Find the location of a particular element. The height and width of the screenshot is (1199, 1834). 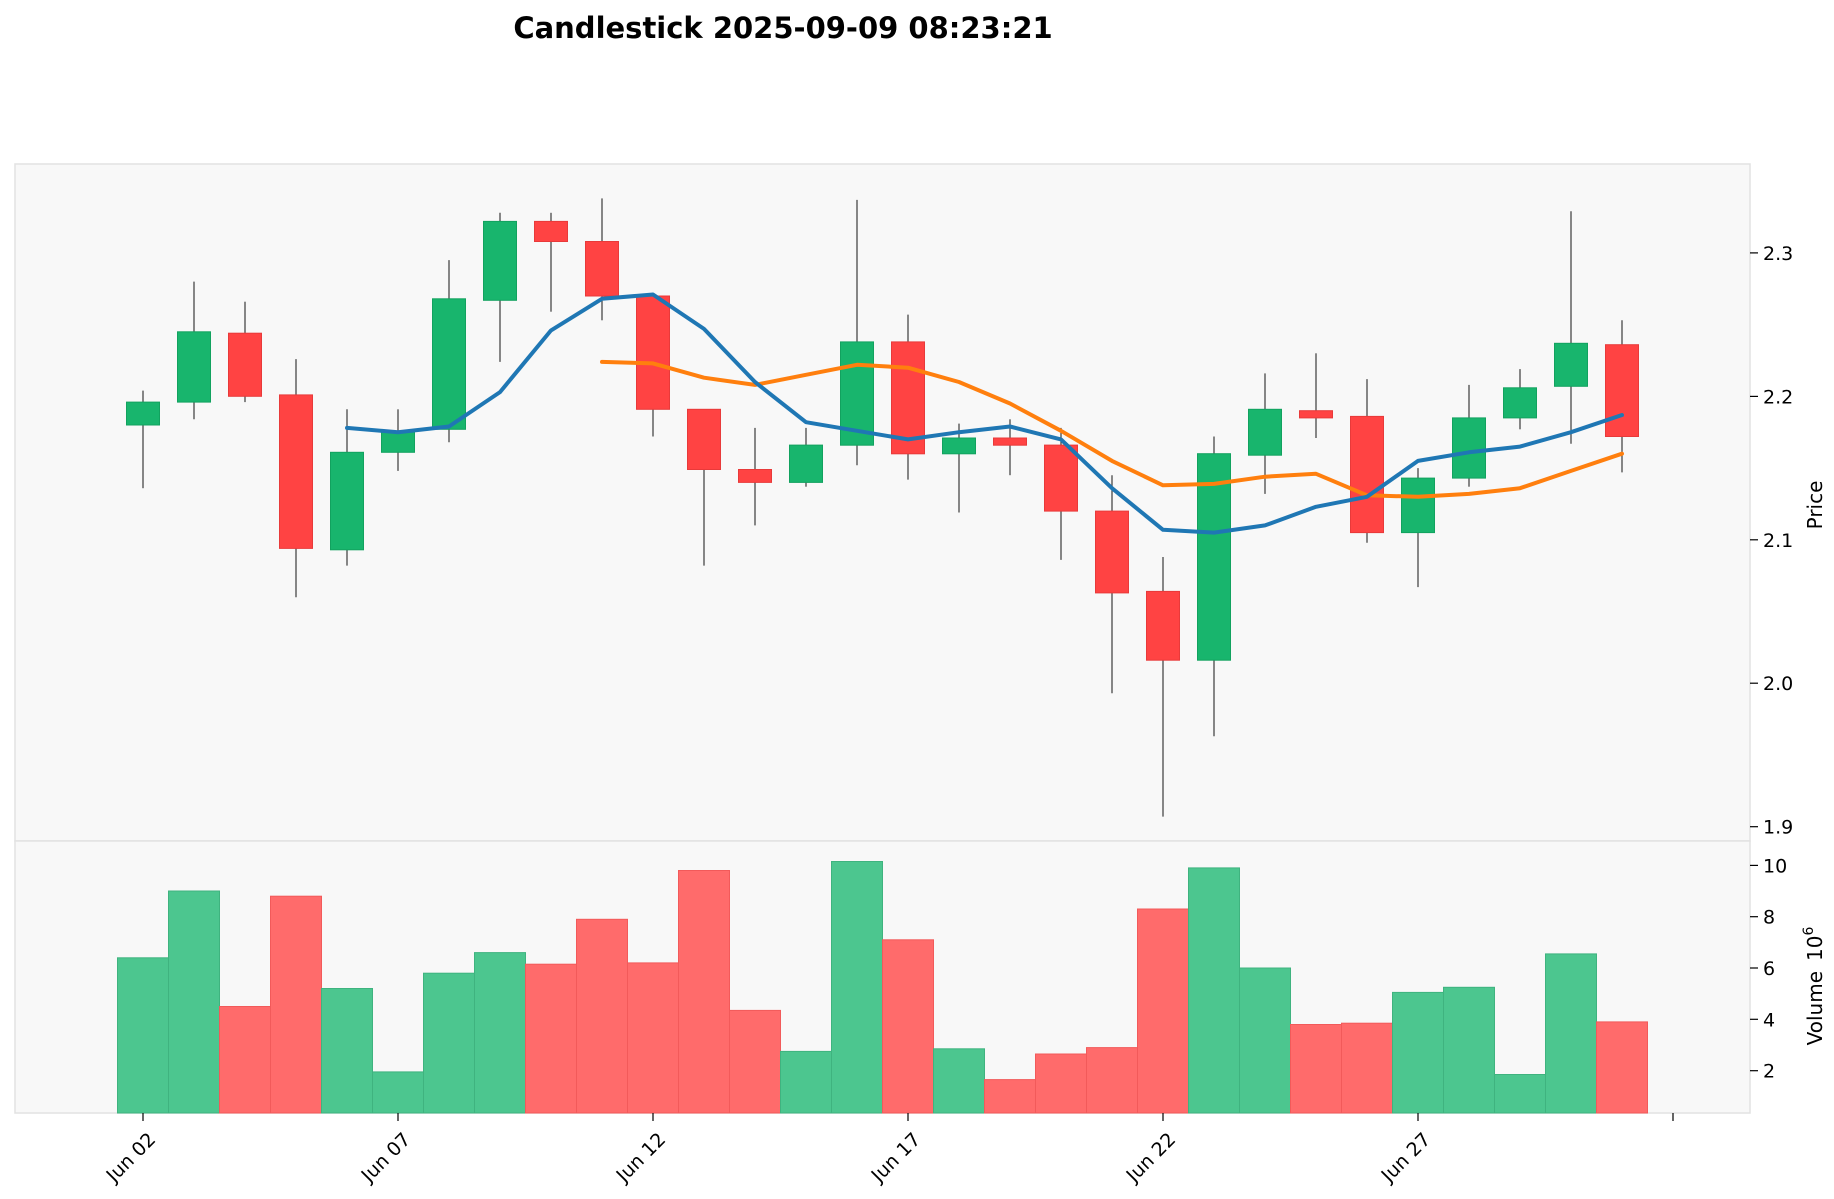

x-tick-label: Jun 17 is located at coordinates (896, 1158).